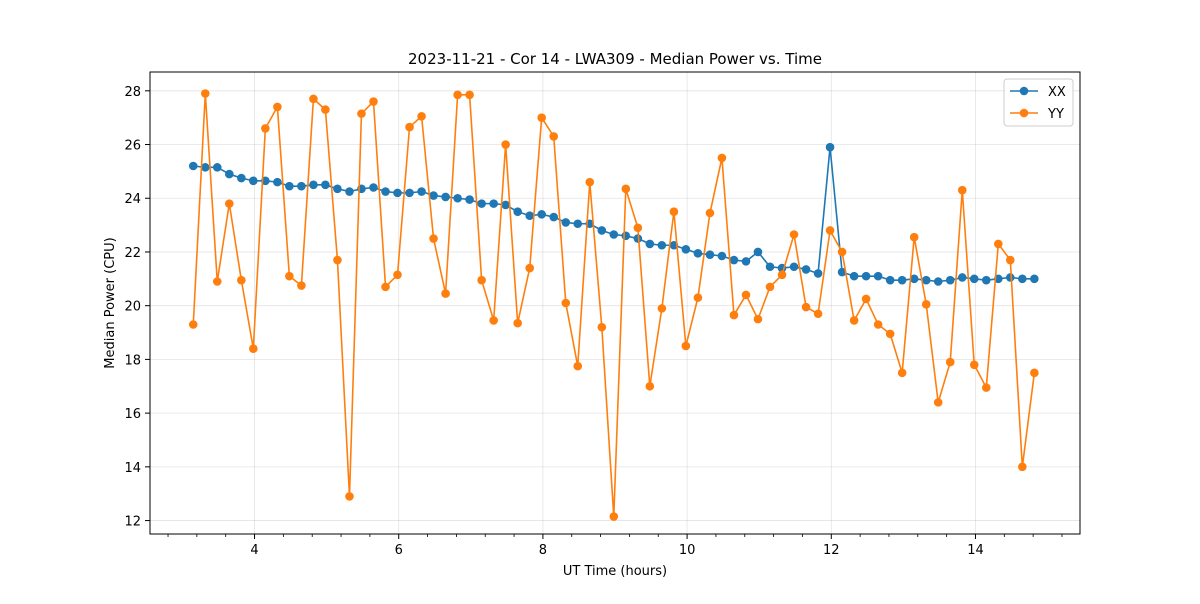 The image size is (1200, 604). What do you see at coordinates (132, 468) in the screenshot?
I see `y-tick-label: 14` at bounding box center [132, 468].